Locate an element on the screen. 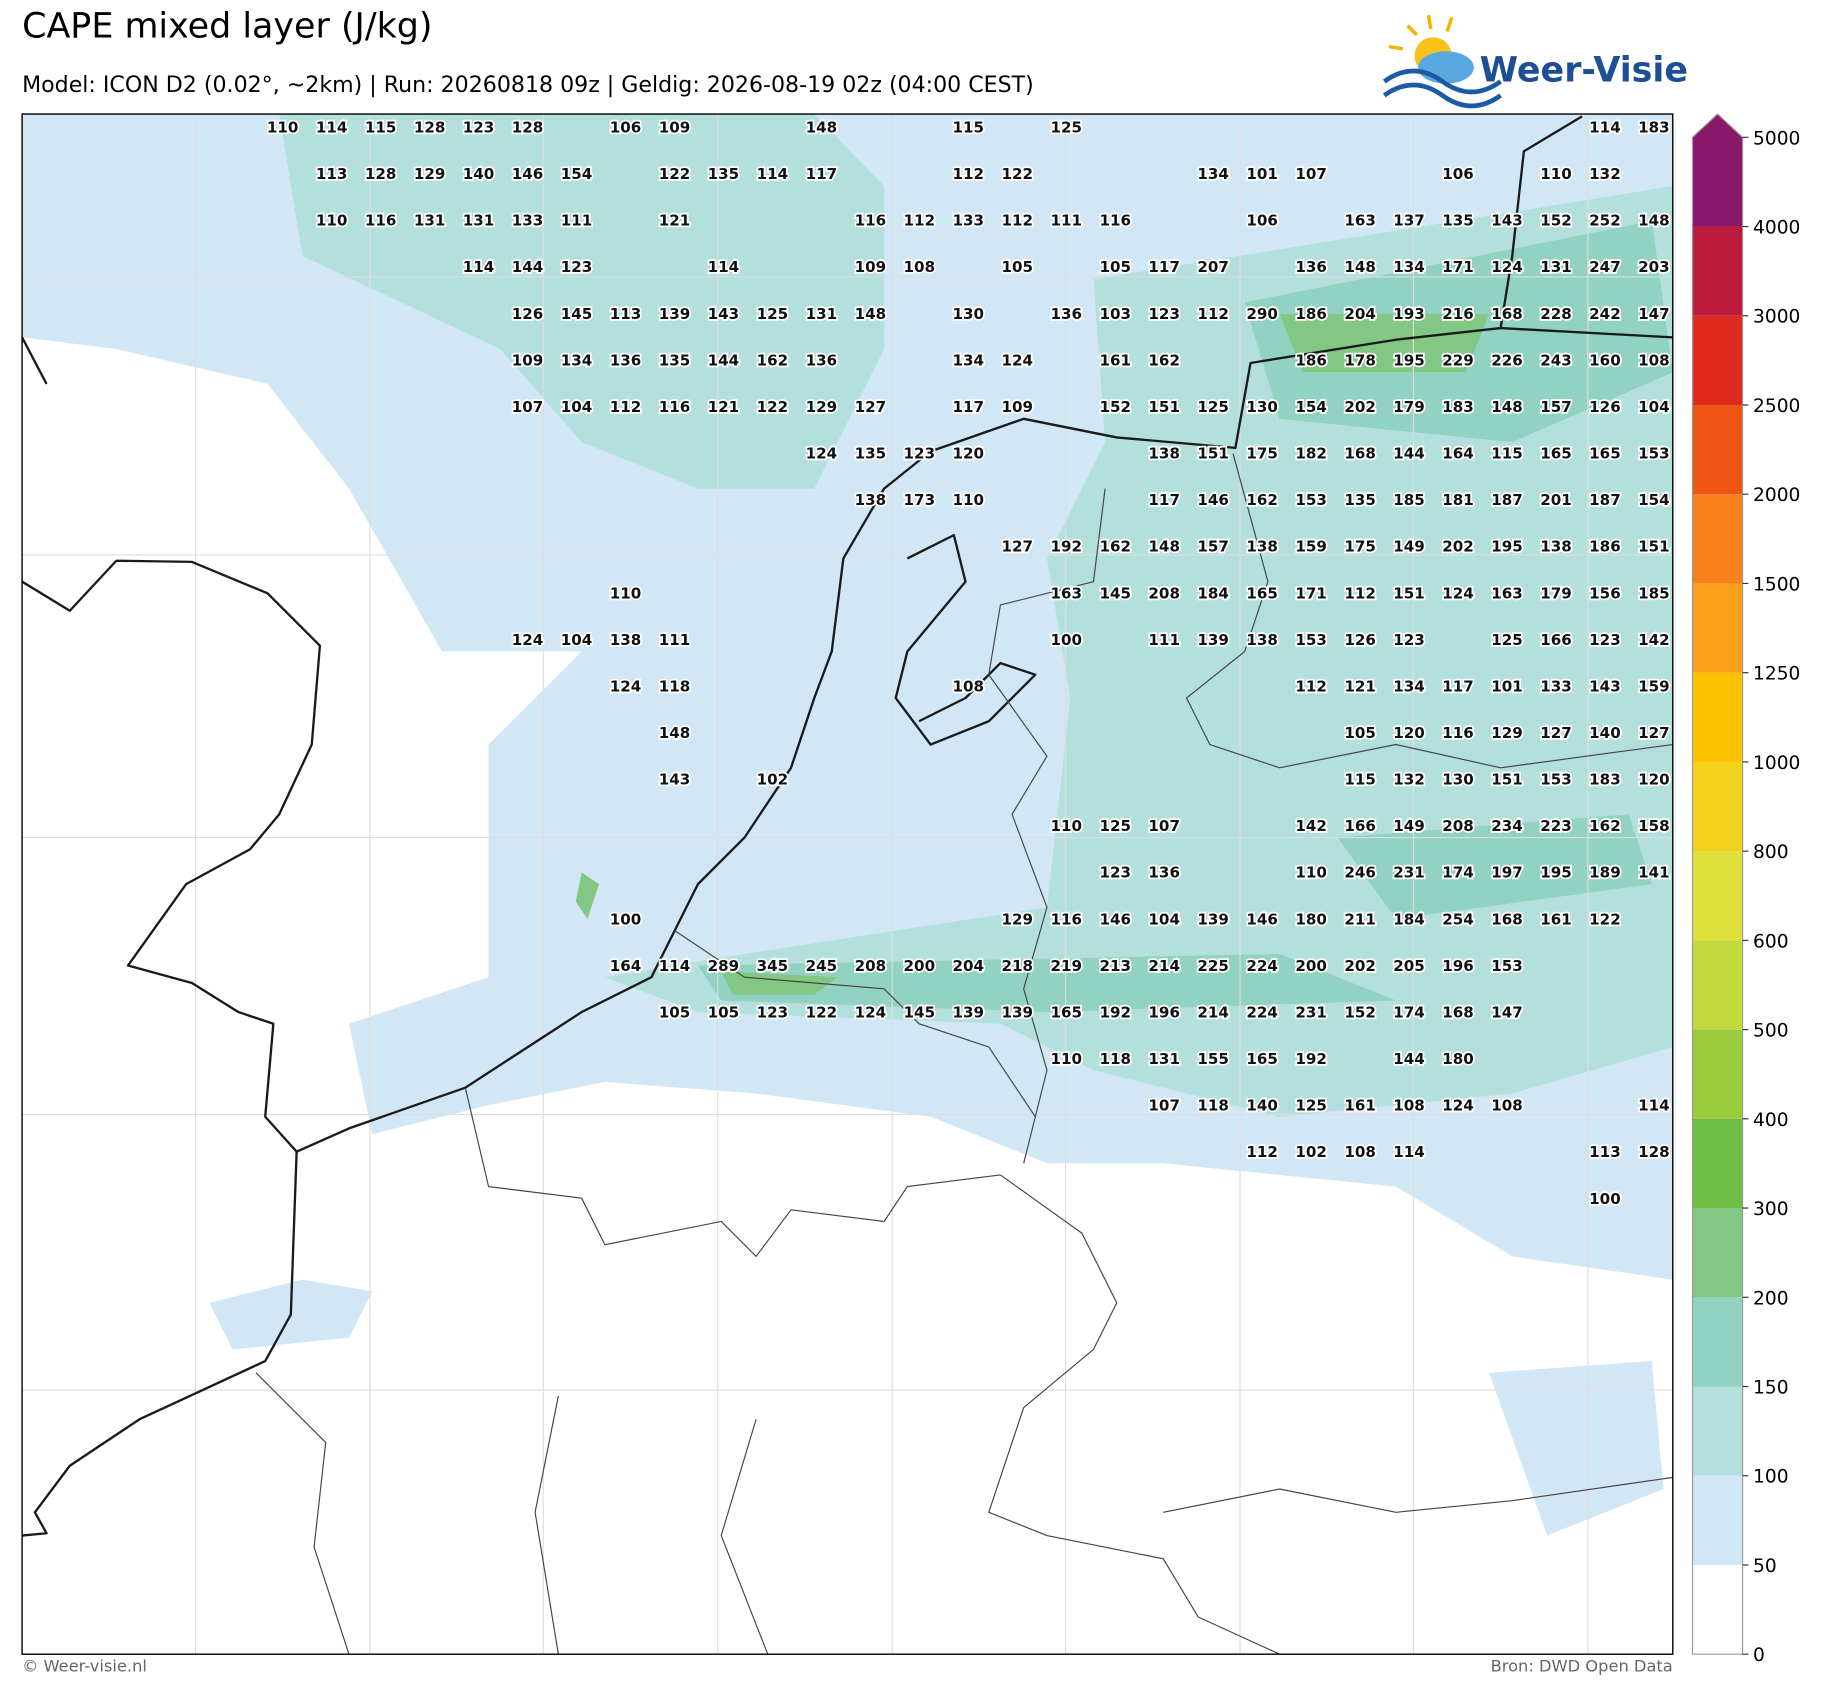 The width and height of the screenshot is (1824, 1681). cape-value: 229 is located at coordinates (1458, 360).